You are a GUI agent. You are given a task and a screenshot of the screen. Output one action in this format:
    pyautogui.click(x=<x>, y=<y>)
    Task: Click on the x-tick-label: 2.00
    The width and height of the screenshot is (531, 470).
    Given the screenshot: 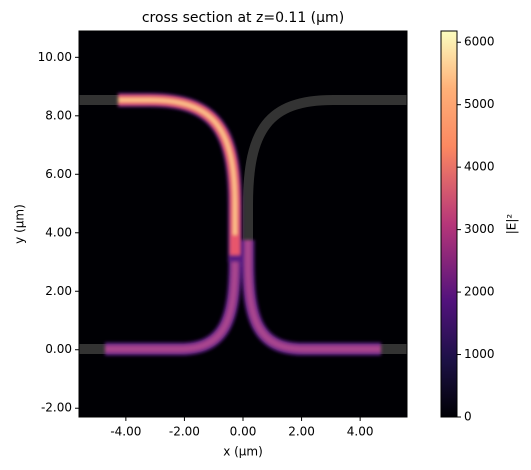 What is the action you would take?
    pyautogui.click(x=301, y=432)
    